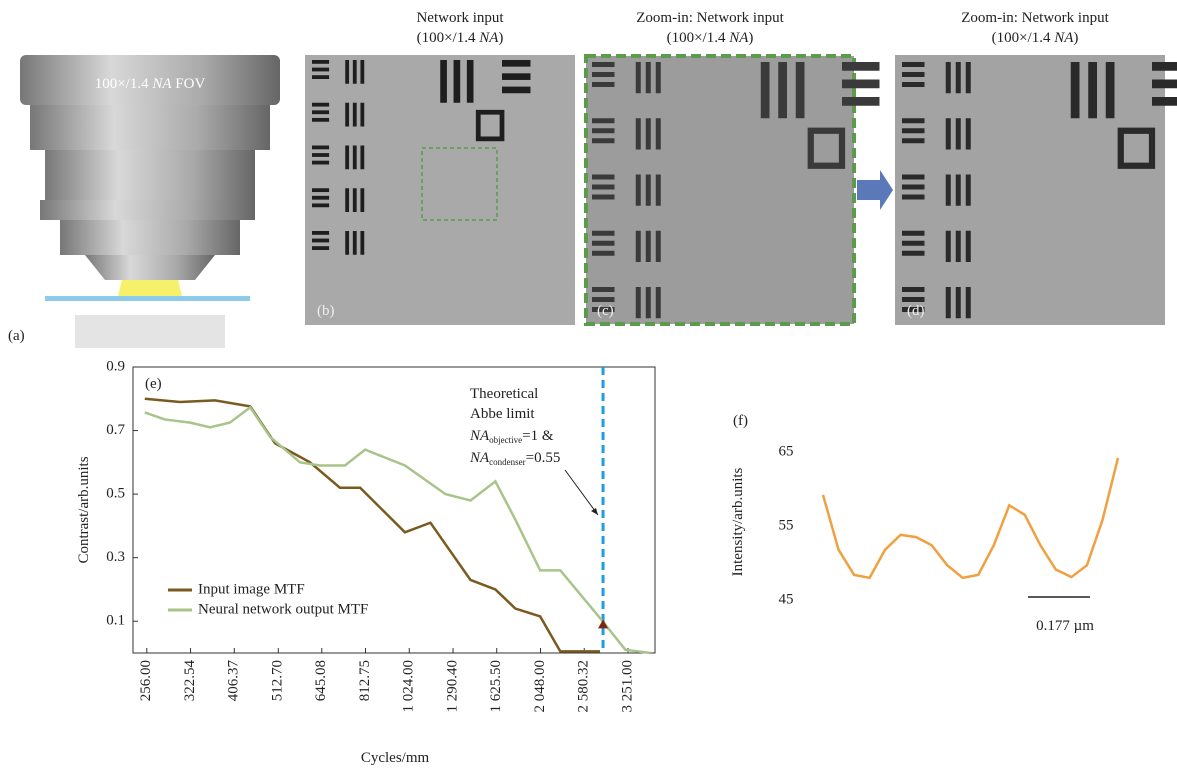  What do you see at coordinates (504, 394) in the screenshot?
I see `annotation: Theoretical` at bounding box center [504, 394].